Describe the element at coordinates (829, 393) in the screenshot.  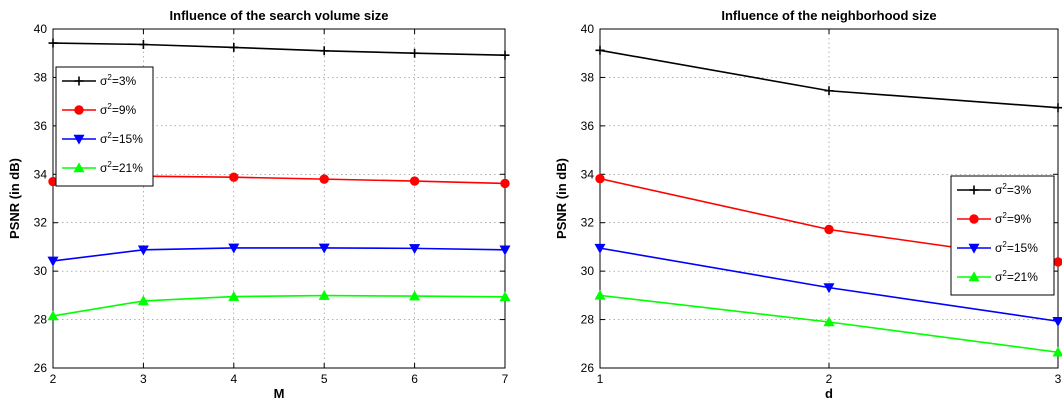
I see `x-axis-label: d` at that location.